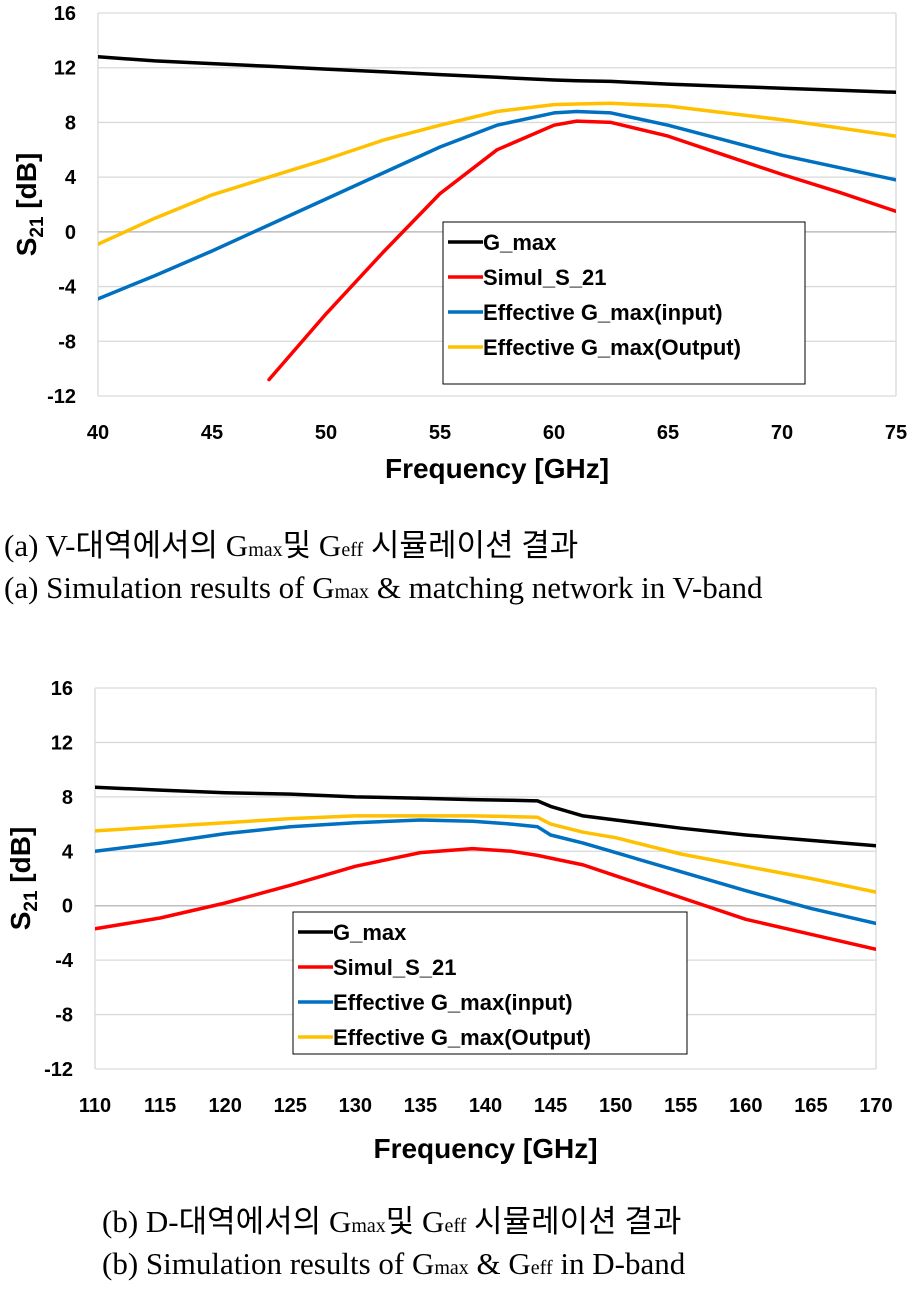 Image resolution: width=912 pixels, height=1292 pixels. I want to click on caption-b-korean: (b) D-대역에서의 Gmax및 Geff 시뮬레이션 결과, so click(392, 1221).